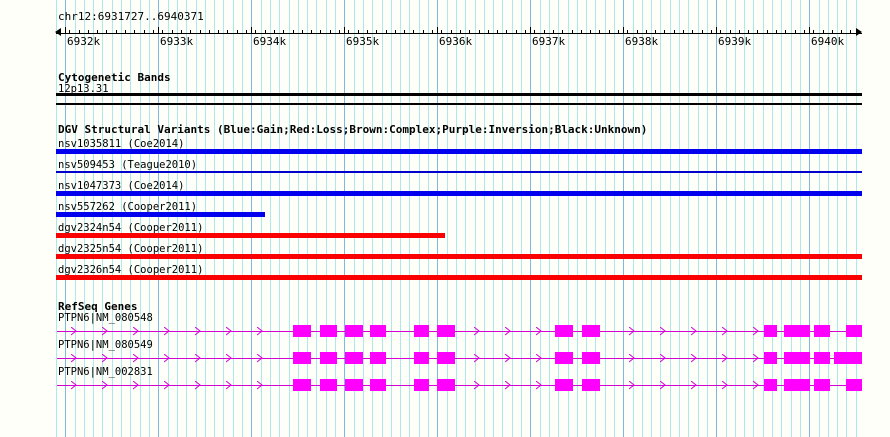 The width and height of the screenshot is (890, 437). I want to click on dgv-variant-label: nsv557262 (Cooper2011), so click(128, 207).